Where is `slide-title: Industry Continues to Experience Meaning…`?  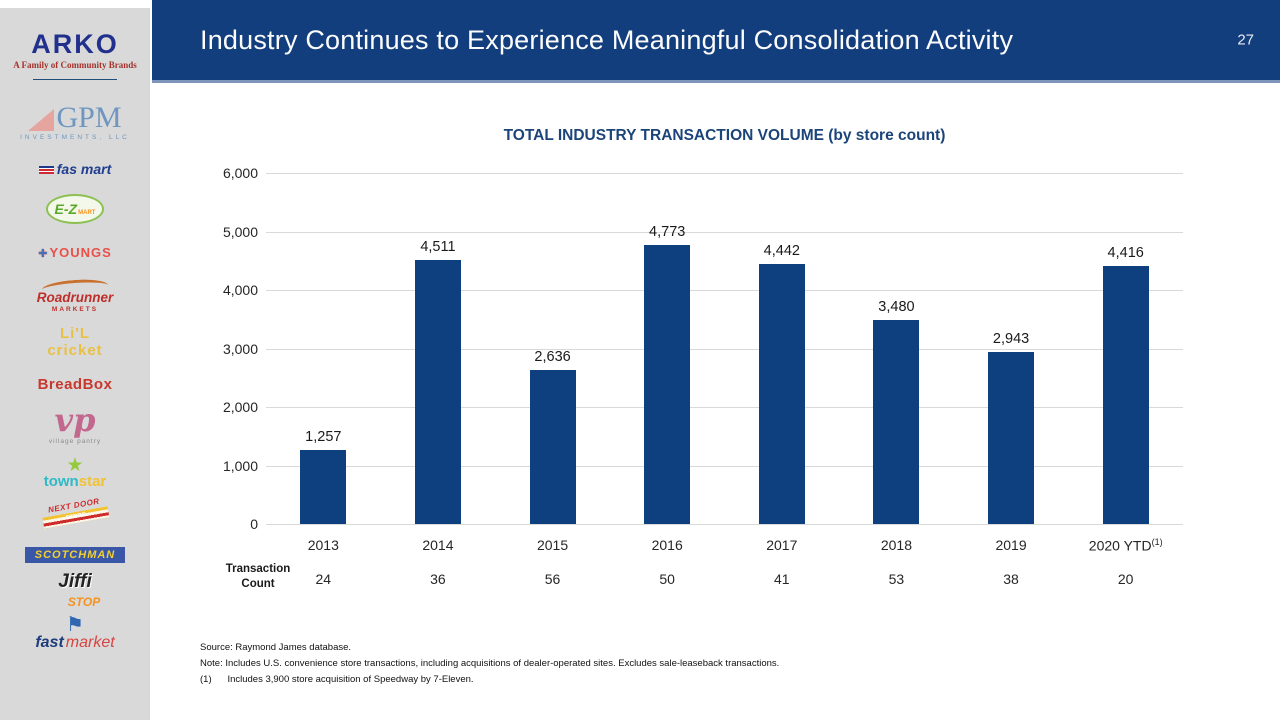 slide-title: Industry Continues to Experience Meaning… is located at coordinates (607, 39).